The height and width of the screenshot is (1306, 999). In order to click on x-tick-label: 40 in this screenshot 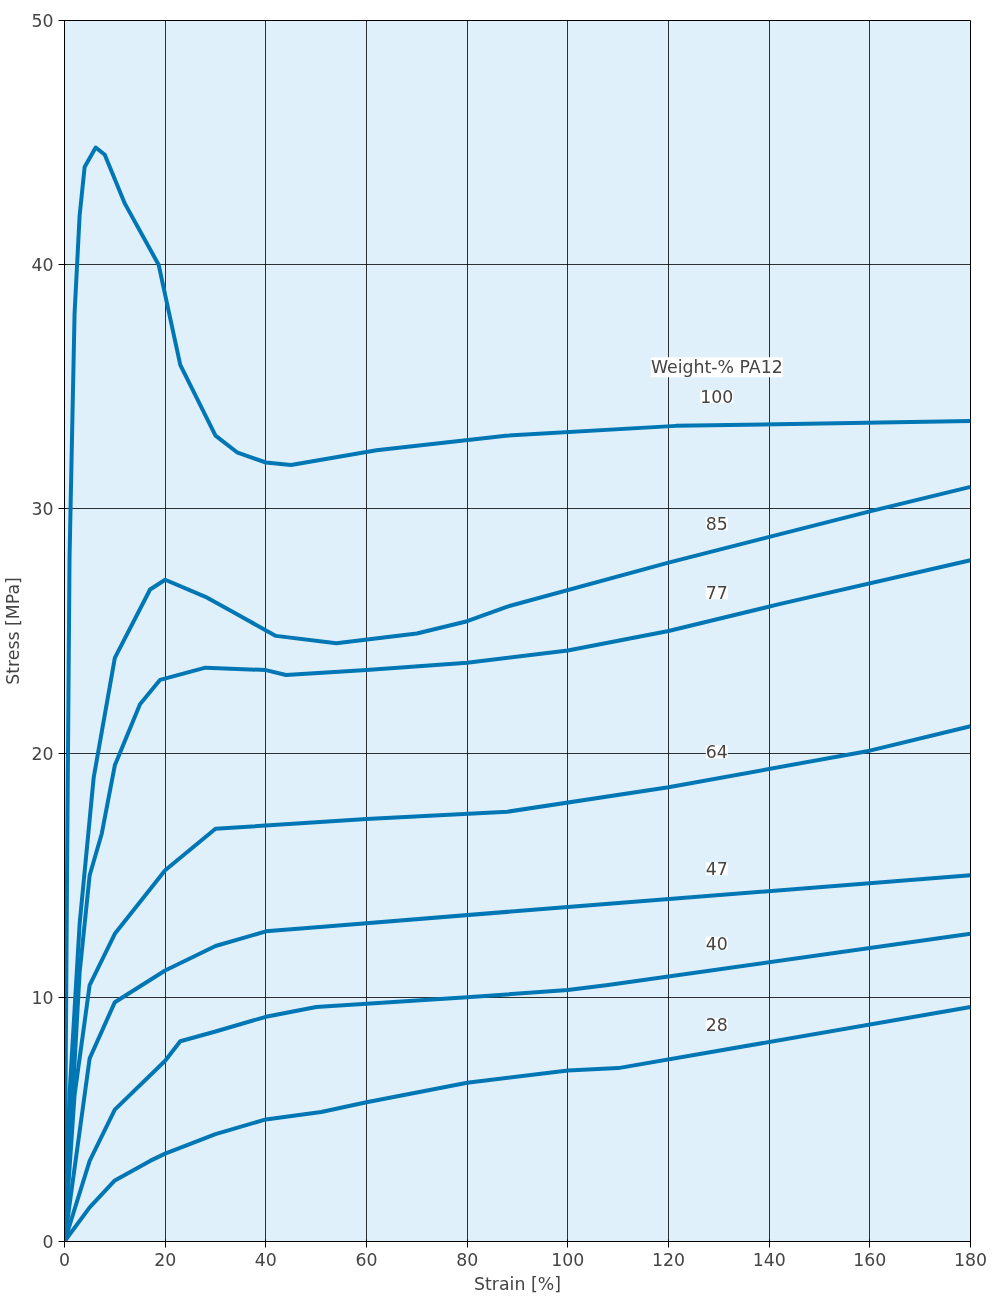, I will do `click(265, 1259)`.